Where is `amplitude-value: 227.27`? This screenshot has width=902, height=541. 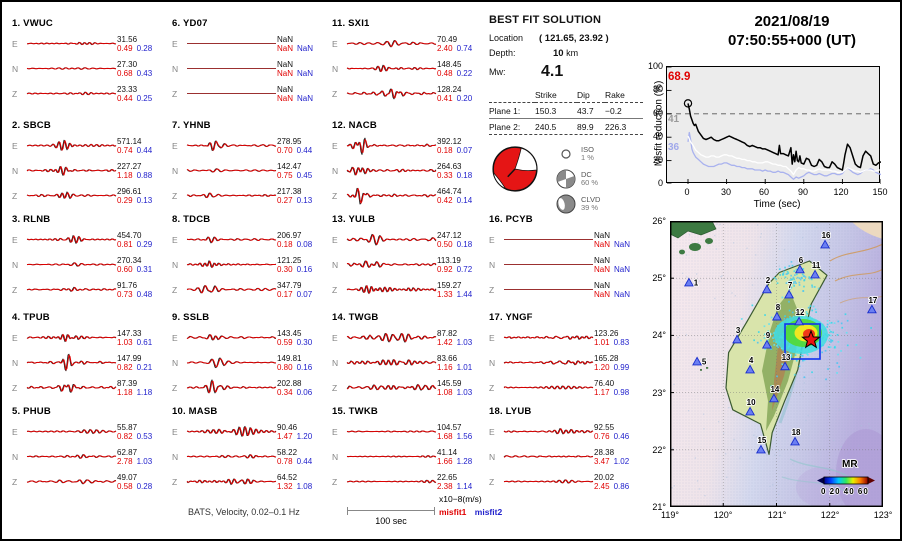 amplitude-value: 227.27 is located at coordinates (129, 166).